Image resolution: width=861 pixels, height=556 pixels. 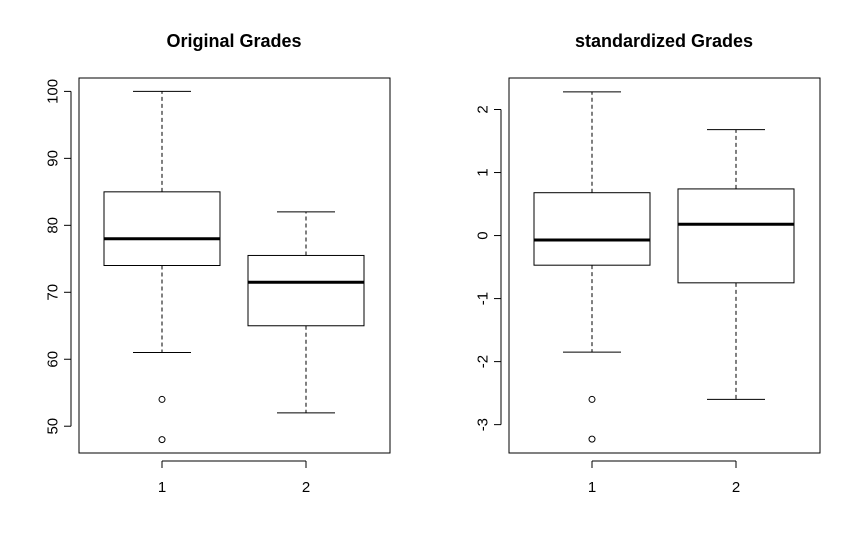 I want to click on y-tick-label: 90, so click(x=53, y=158).